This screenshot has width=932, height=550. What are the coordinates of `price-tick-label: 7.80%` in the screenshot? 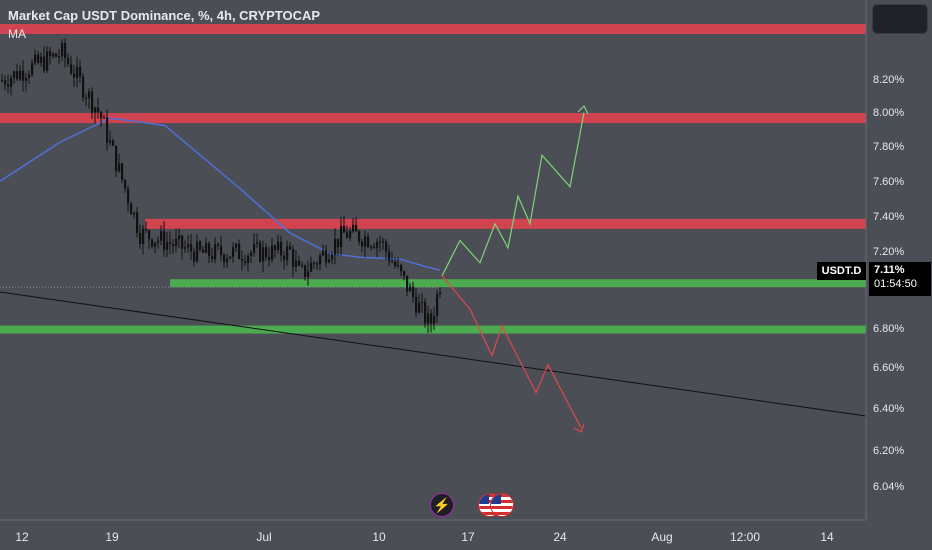 It's located at (889, 147).